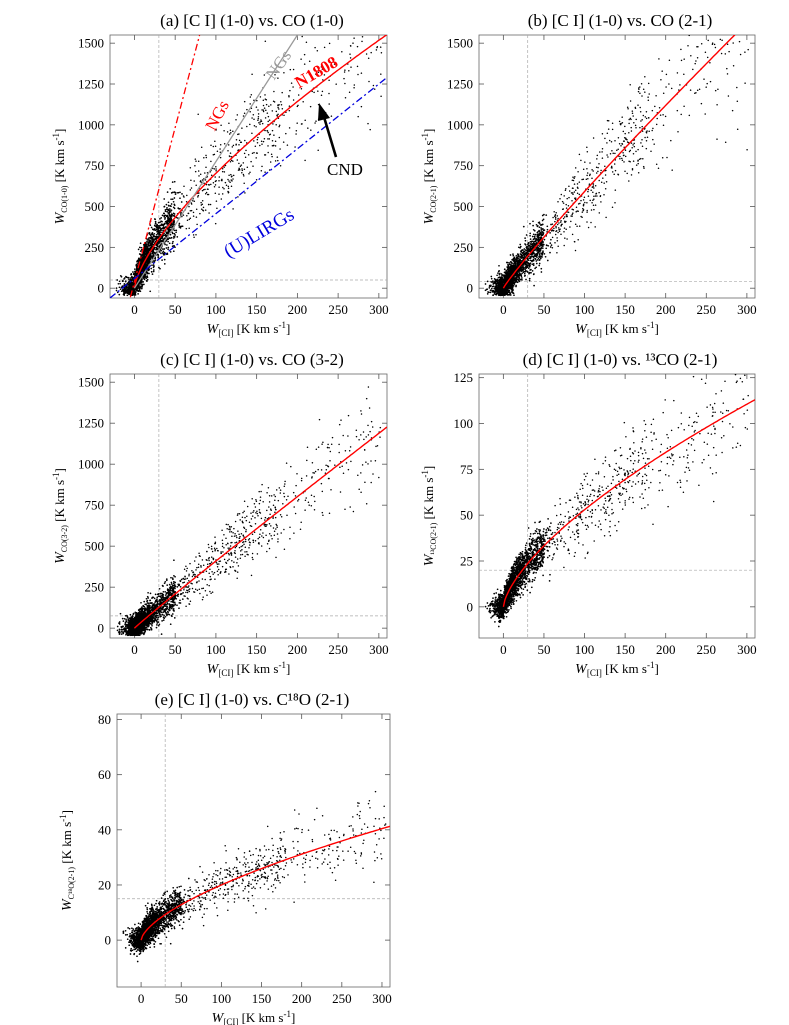  I want to click on fit-curve, so click(260, 162).